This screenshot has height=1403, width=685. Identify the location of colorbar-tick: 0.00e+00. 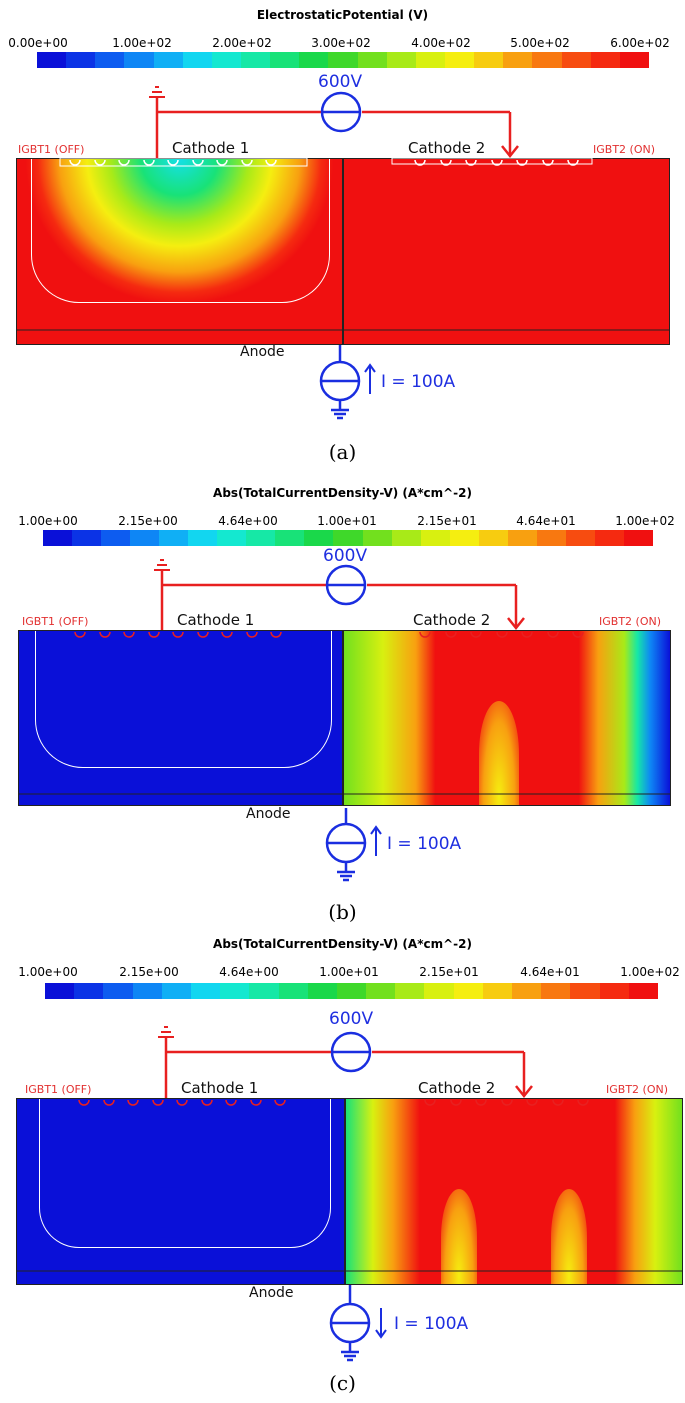
(38, 43).